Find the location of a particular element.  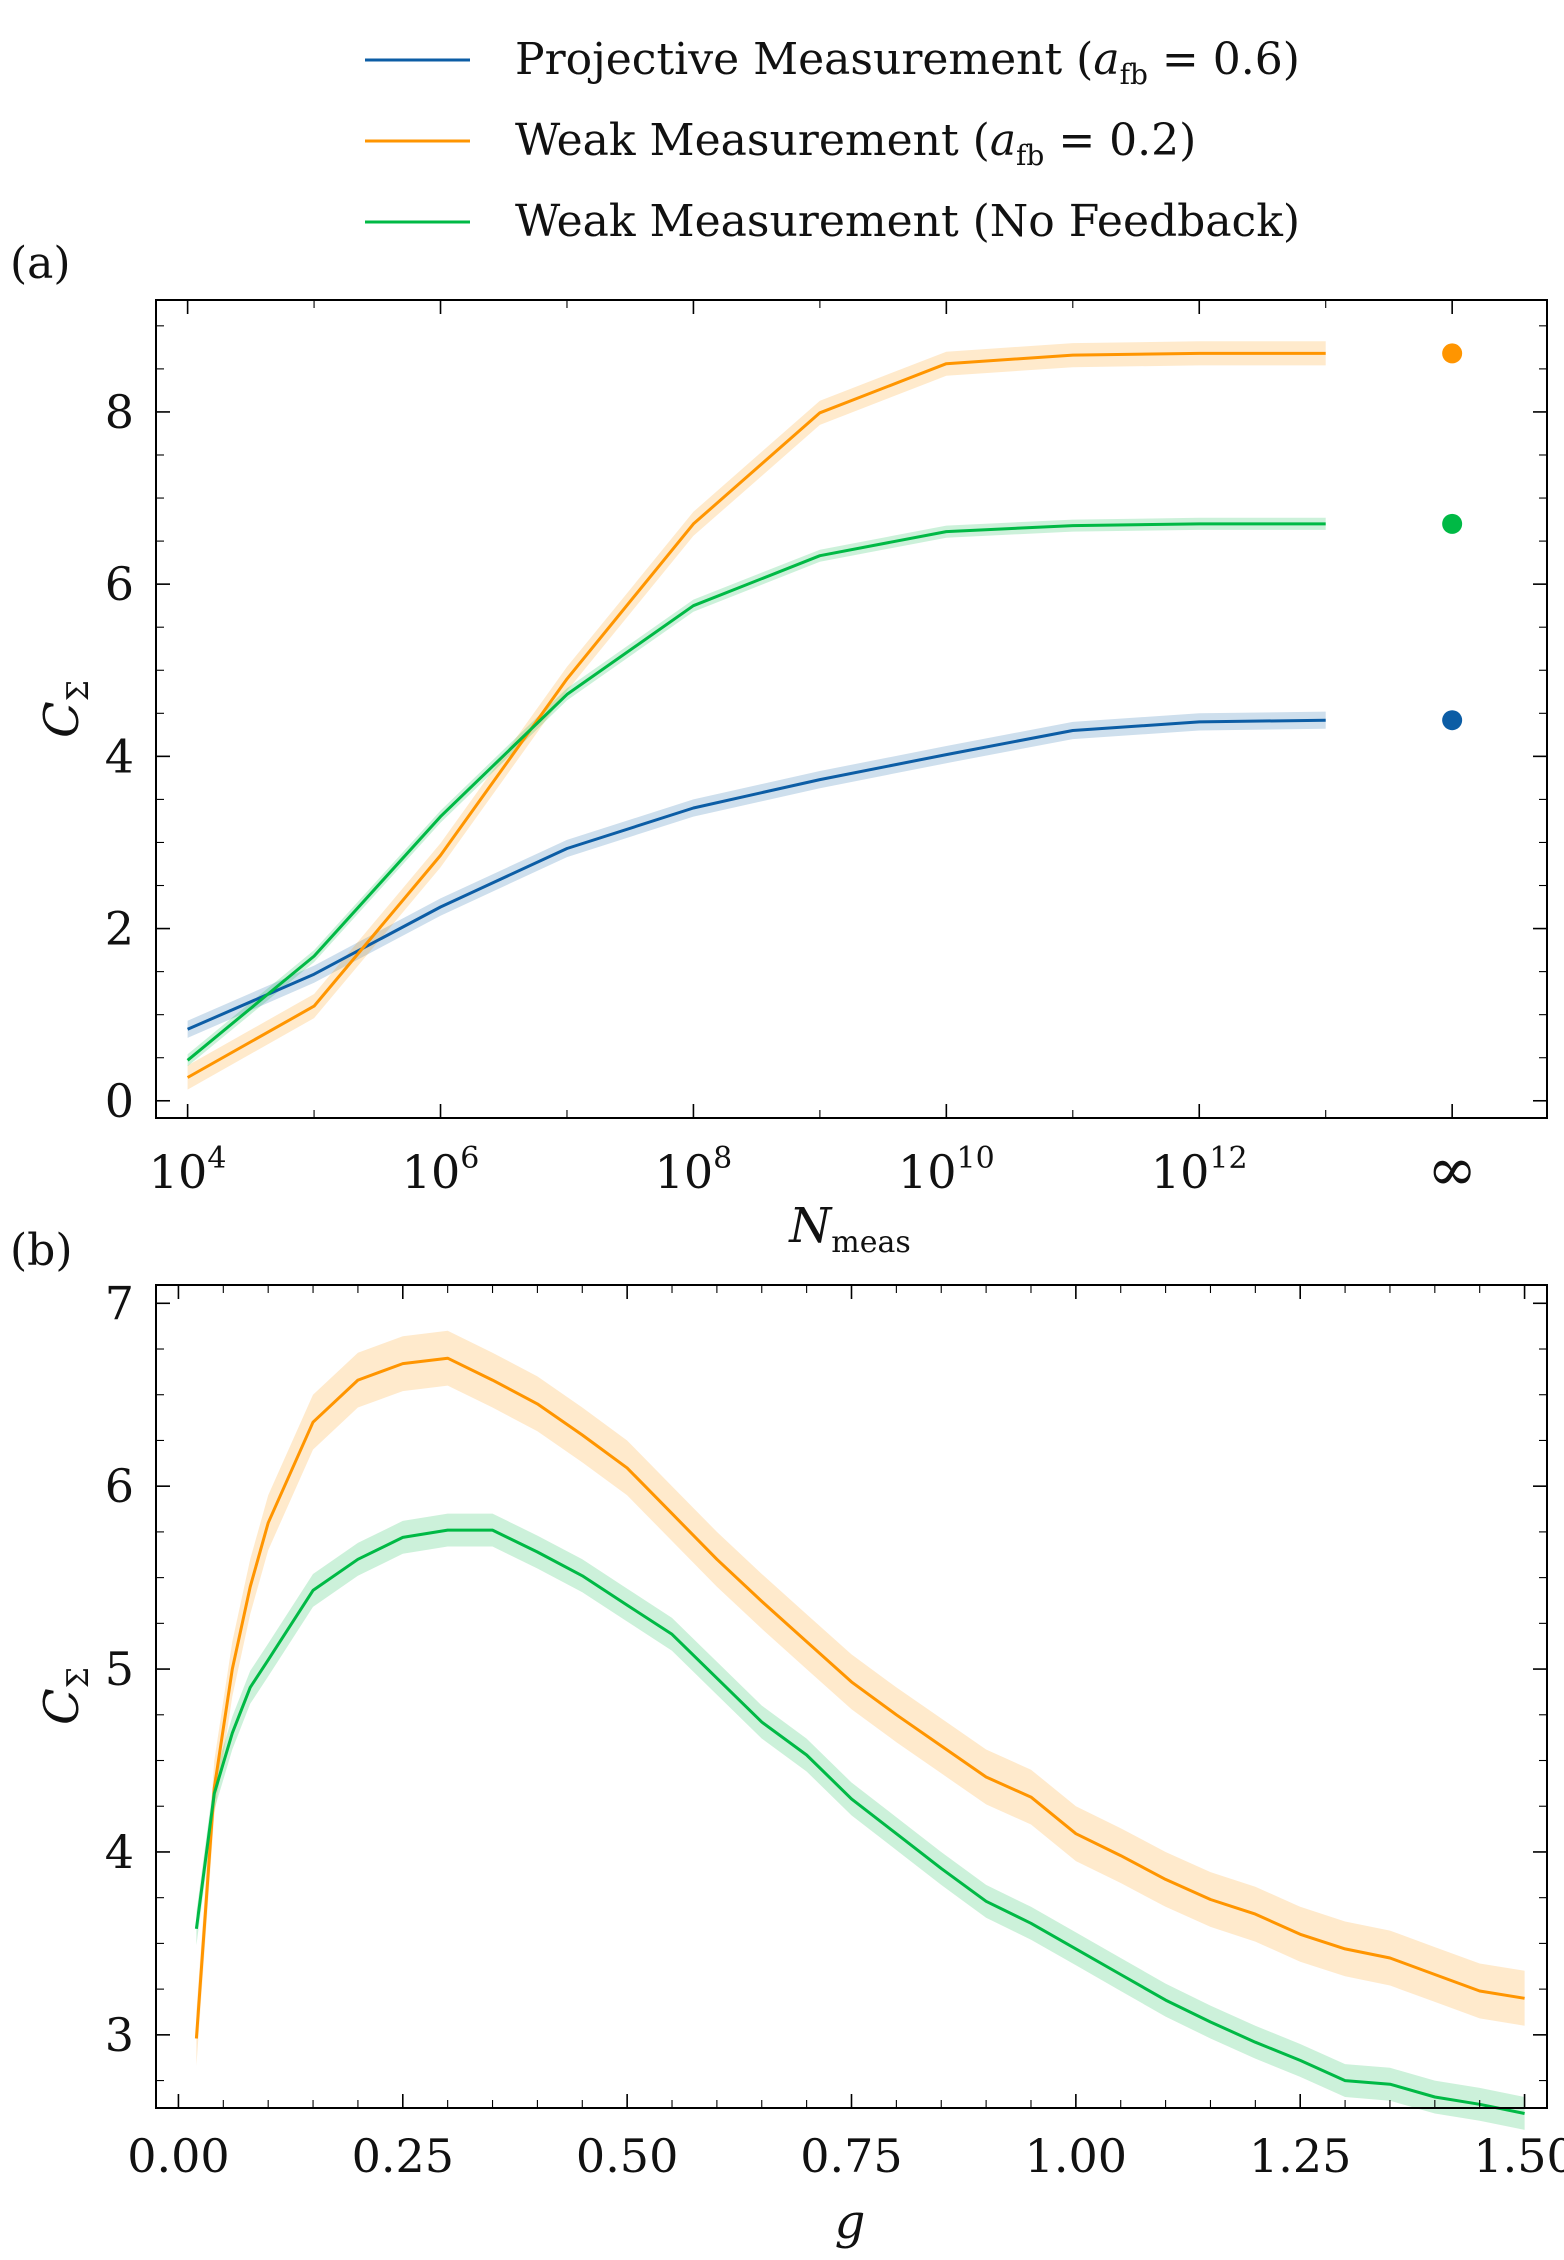

panel-b-y-axis-label: CΣ is located at coordinates (65, 1696).